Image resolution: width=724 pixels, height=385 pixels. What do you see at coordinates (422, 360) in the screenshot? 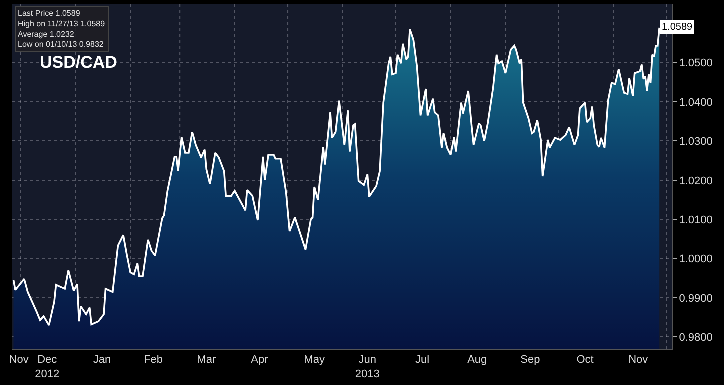
I see `x-tick-label: Jul` at bounding box center [422, 360].